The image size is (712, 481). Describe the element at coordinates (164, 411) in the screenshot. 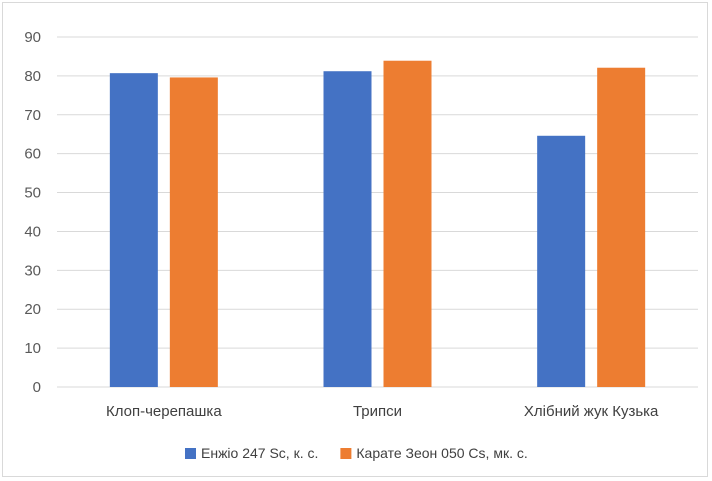

I see `category-label: Клоп-черепашка` at that location.